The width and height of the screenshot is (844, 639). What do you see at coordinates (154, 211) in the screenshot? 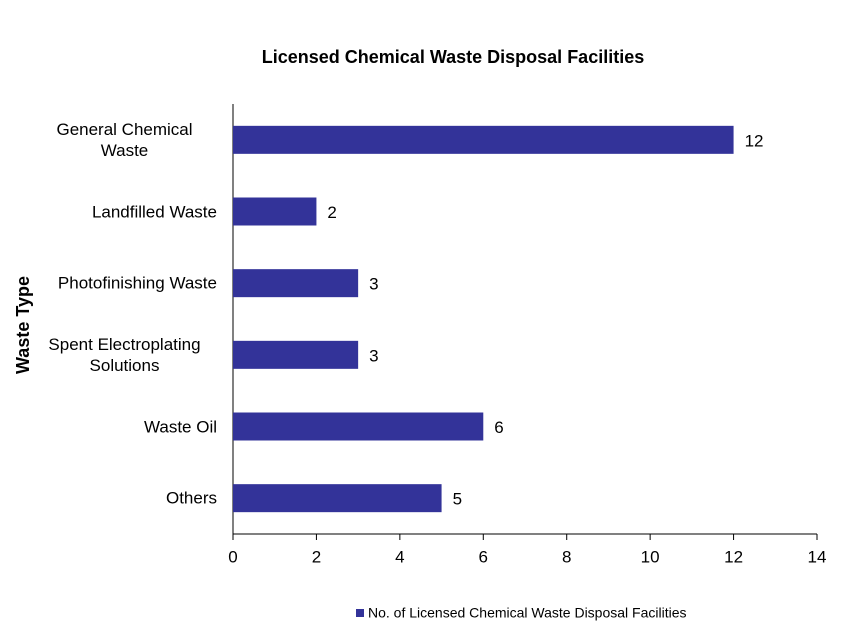
I see `y-tick-label: Landfilled Waste` at bounding box center [154, 211].